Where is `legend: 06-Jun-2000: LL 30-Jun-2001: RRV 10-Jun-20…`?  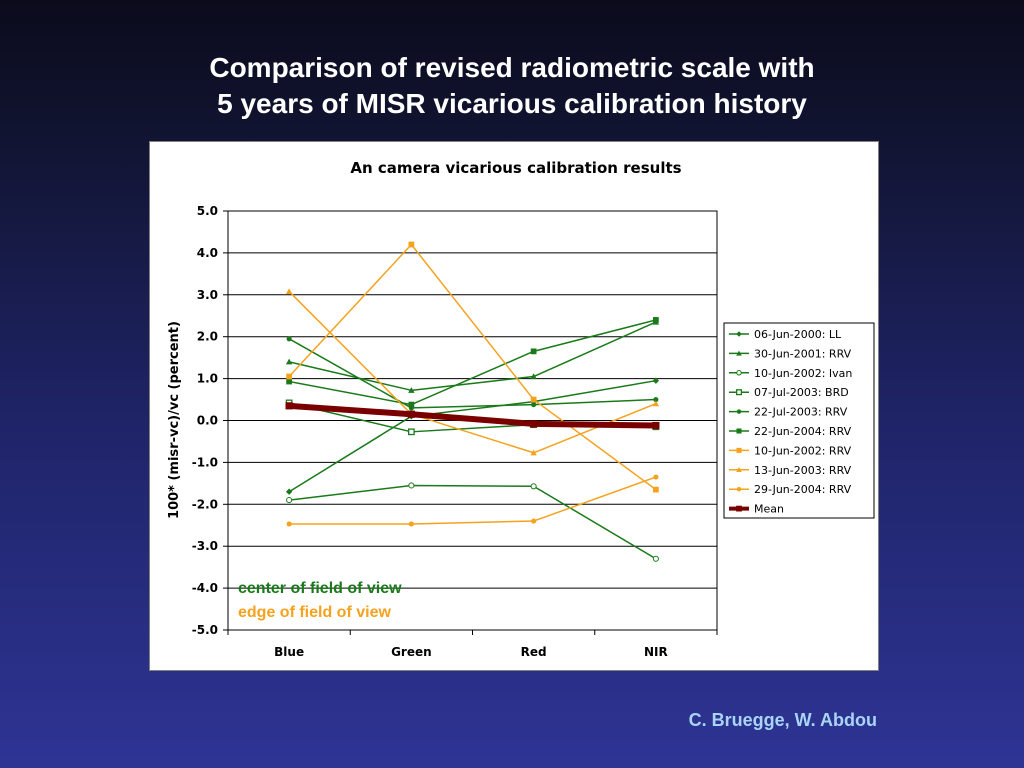 legend: 06-Jun-2000: LL 30-Jun-2001: RRV 10-Jun-20… is located at coordinates (799, 420).